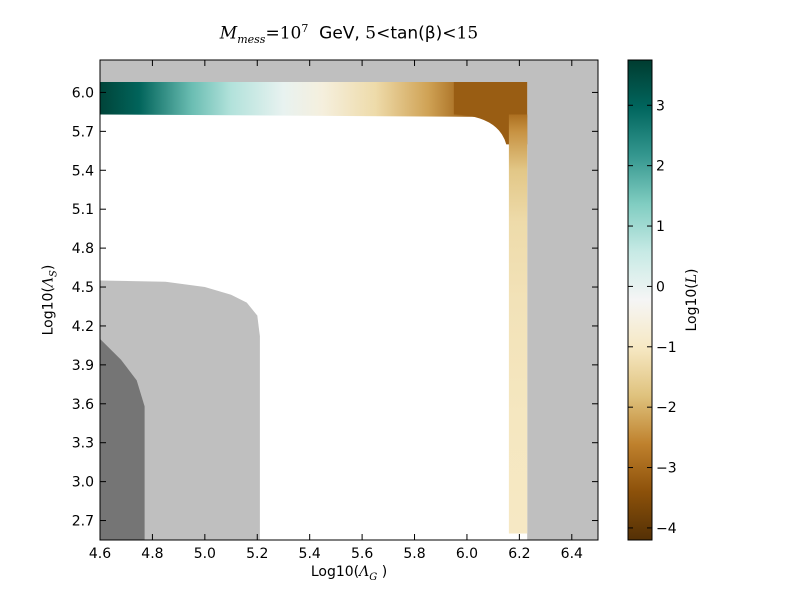  I want to click on title-equals: =10, so click(283, 33).